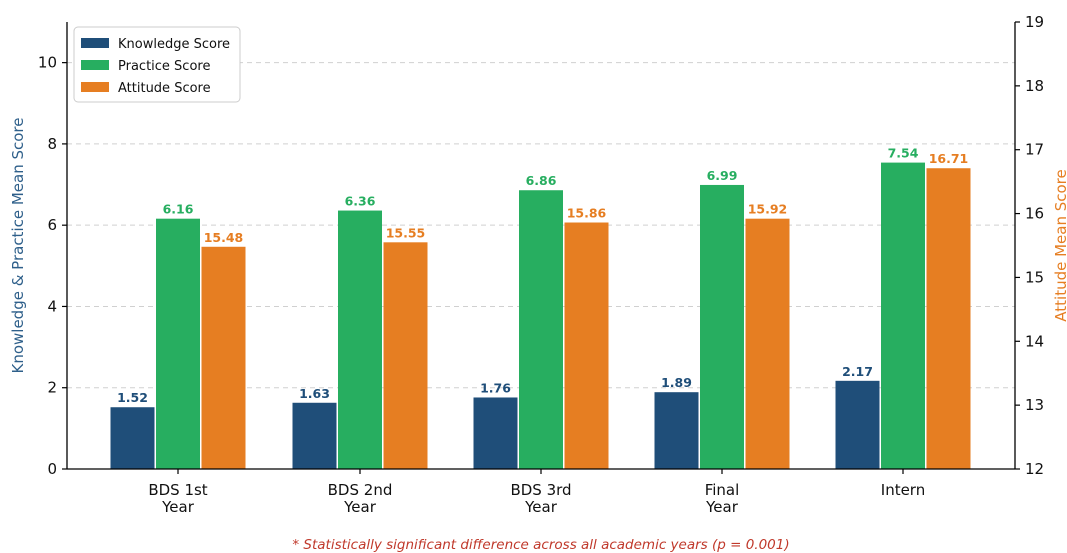  I want to click on y-right-tick-label: 17, so click(1034, 150).